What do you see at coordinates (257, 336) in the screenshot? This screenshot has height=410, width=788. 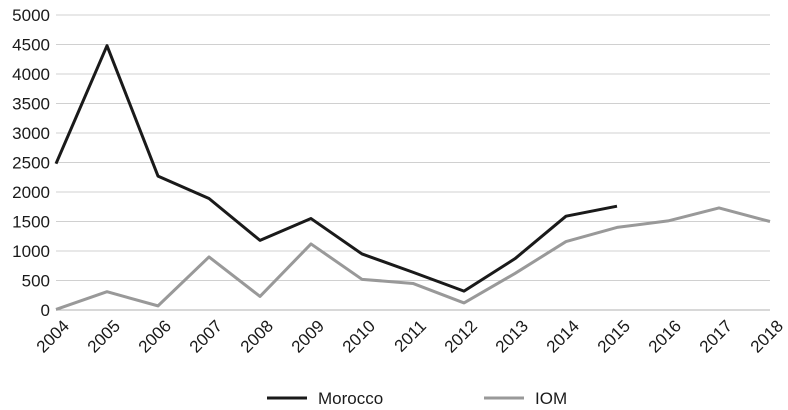 I see `x-tick-label-2008: 2008` at bounding box center [257, 336].